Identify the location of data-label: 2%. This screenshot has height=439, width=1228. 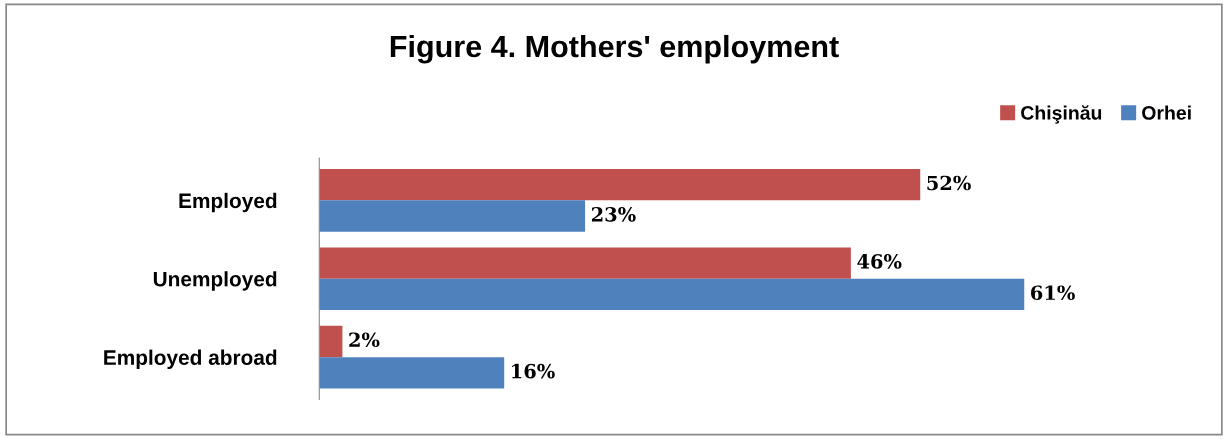
(364, 340).